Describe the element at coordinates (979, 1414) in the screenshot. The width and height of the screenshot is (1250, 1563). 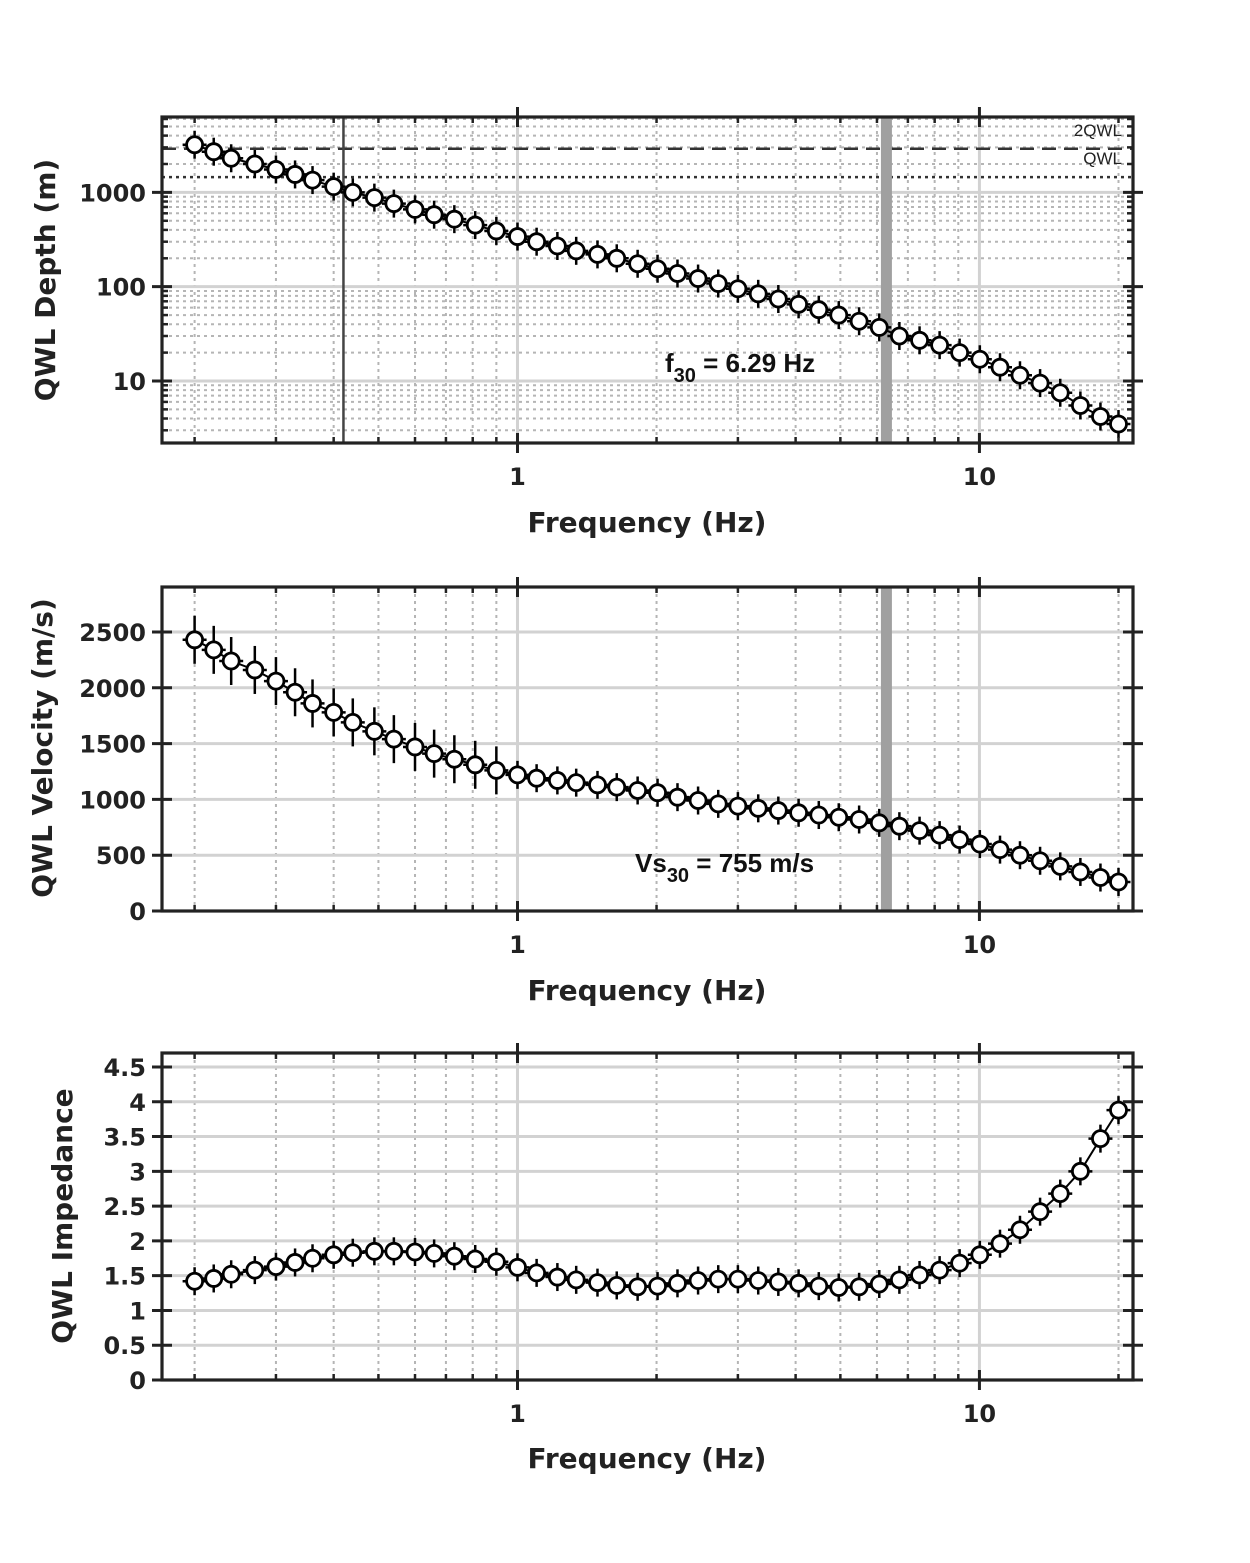
I see `impedance-x-tick-label: 10` at that location.